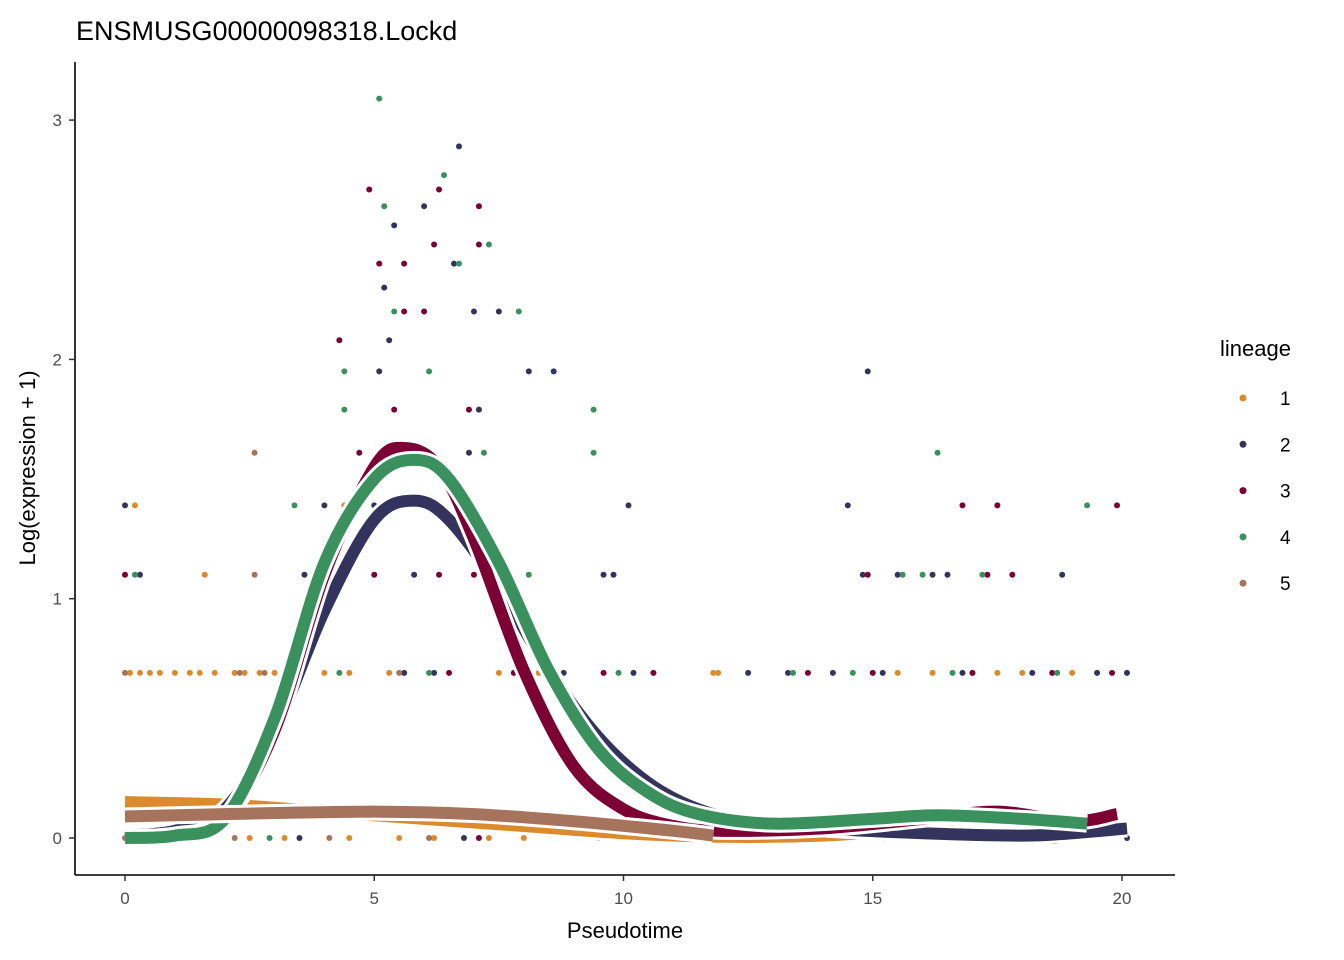 This screenshot has width=1344, height=960. I want to click on x-tick-label: 0, so click(124, 898).